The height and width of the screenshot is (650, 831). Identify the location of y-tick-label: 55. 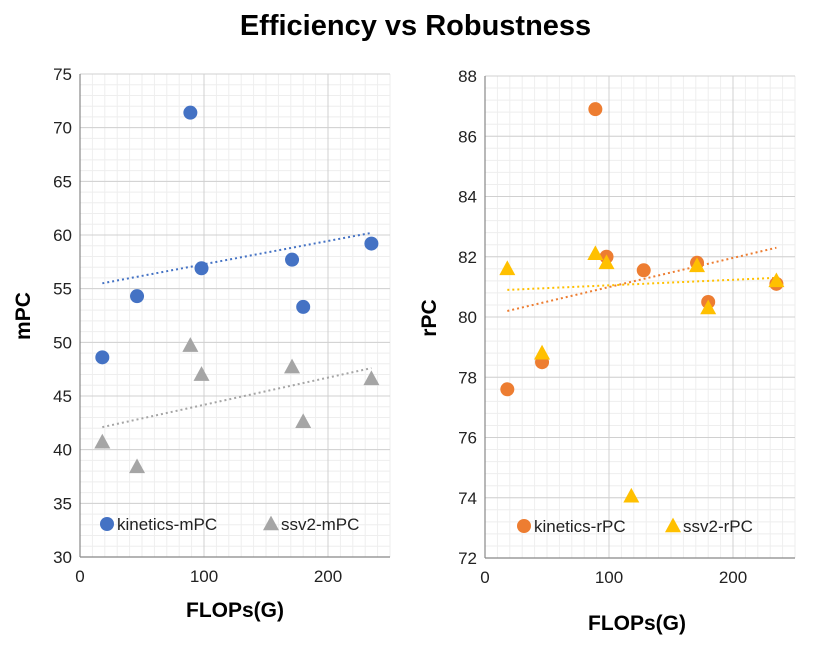
(62, 289).